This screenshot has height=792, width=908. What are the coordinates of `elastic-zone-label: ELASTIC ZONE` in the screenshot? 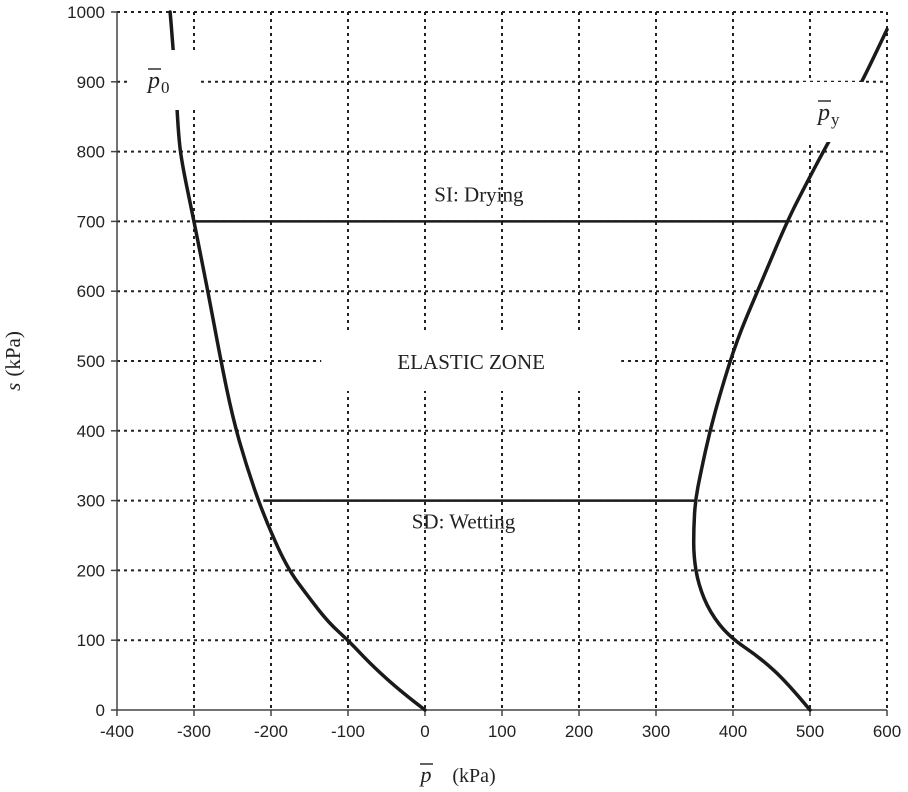 It's located at (471, 362).